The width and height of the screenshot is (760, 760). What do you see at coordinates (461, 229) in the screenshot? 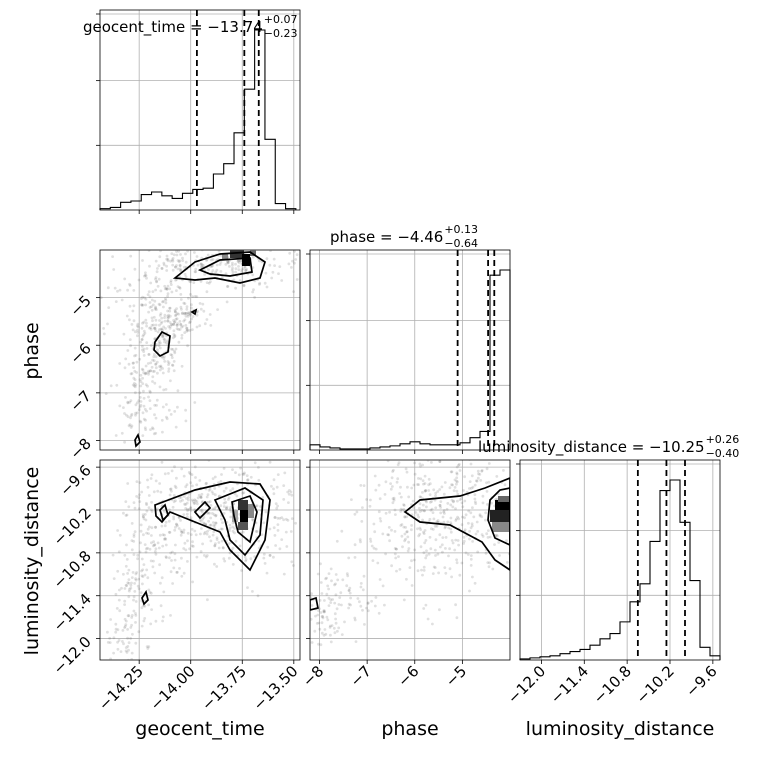
I see `title-phase-plus: +0.13` at bounding box center [461, 229].